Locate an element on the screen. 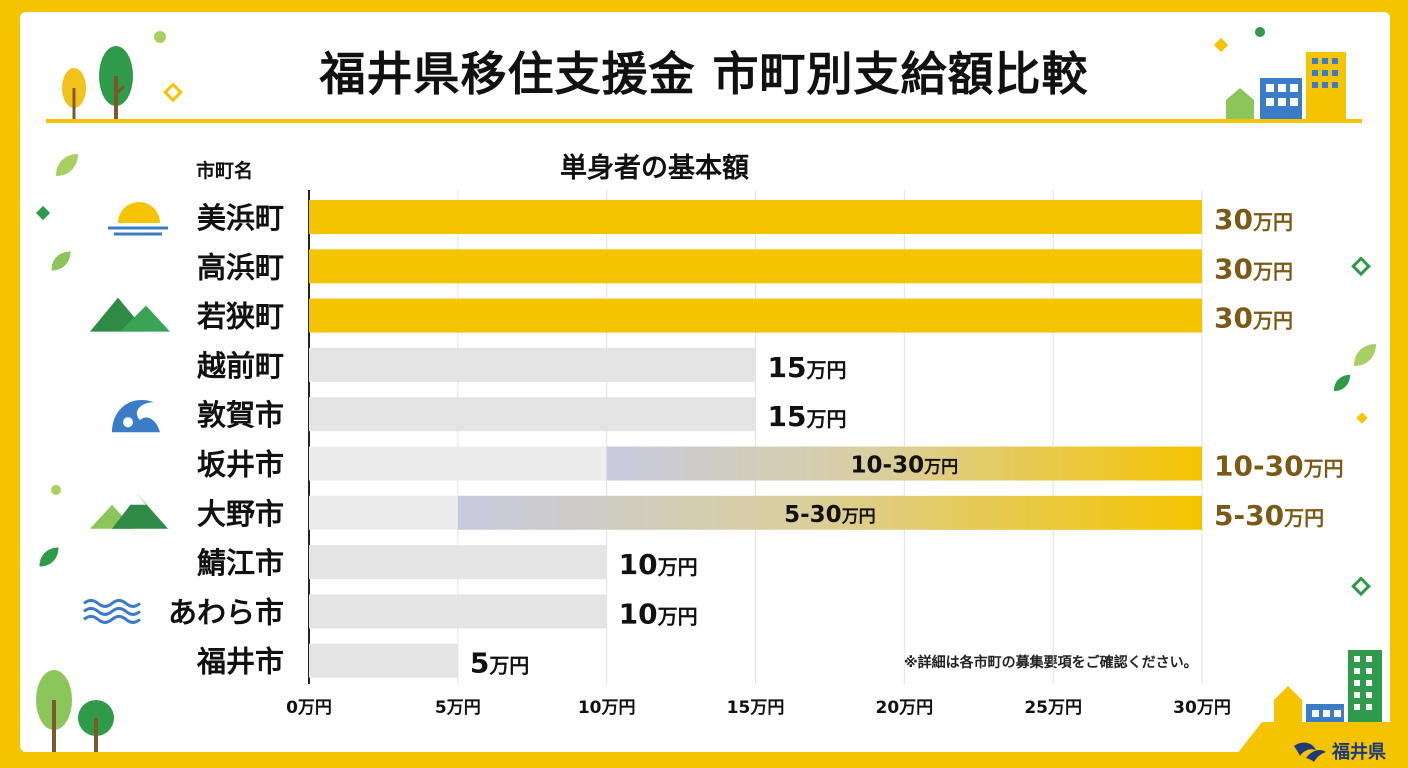 This screenshot has height=768, width=1408. mountains-icon is located at coordinates (130, 314).